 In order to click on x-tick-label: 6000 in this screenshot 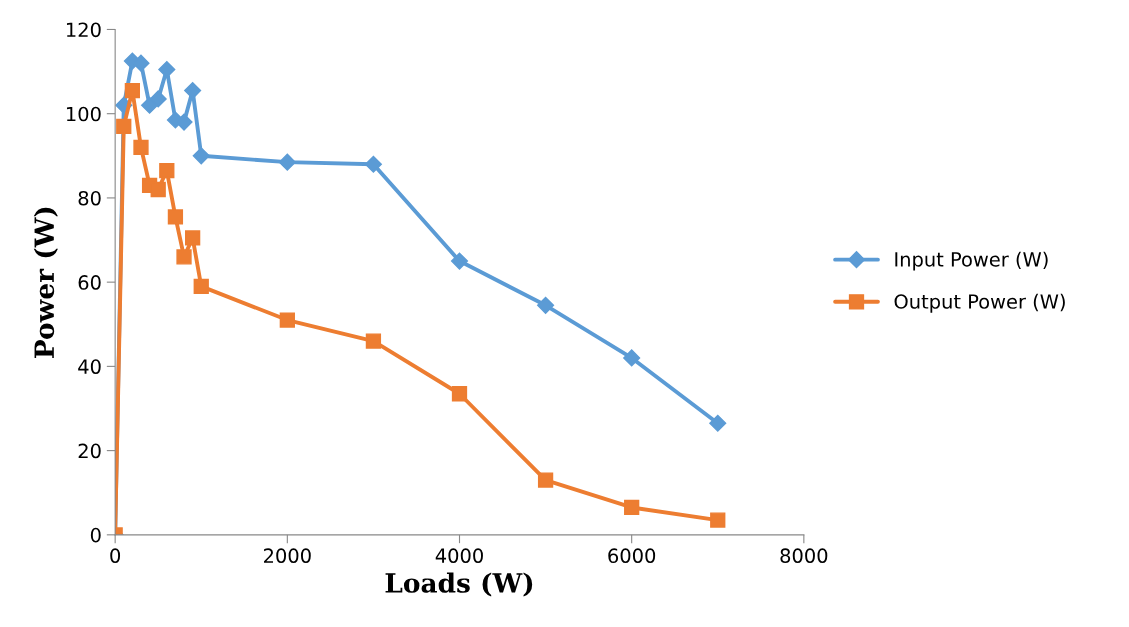, I will do `click(632, 556)`.